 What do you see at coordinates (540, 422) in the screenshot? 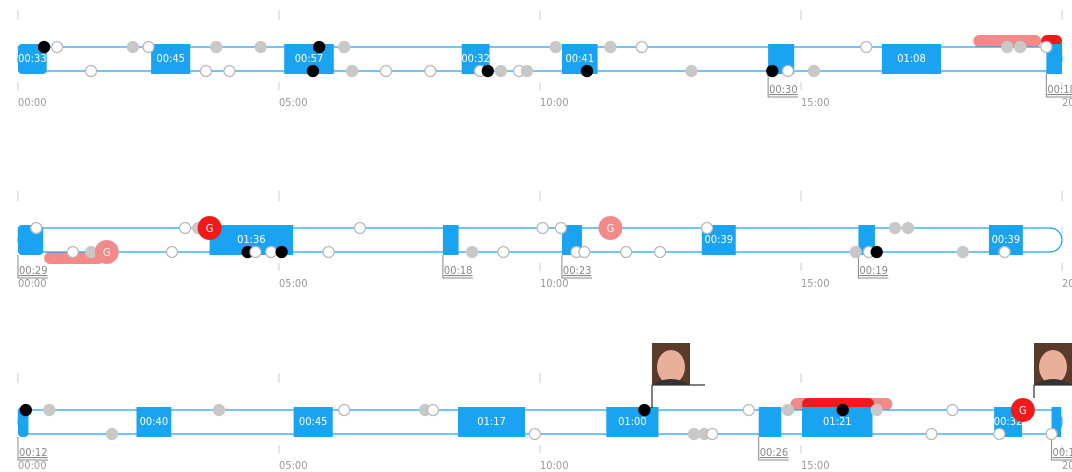
I see `track` at bounding box center [540, 422].